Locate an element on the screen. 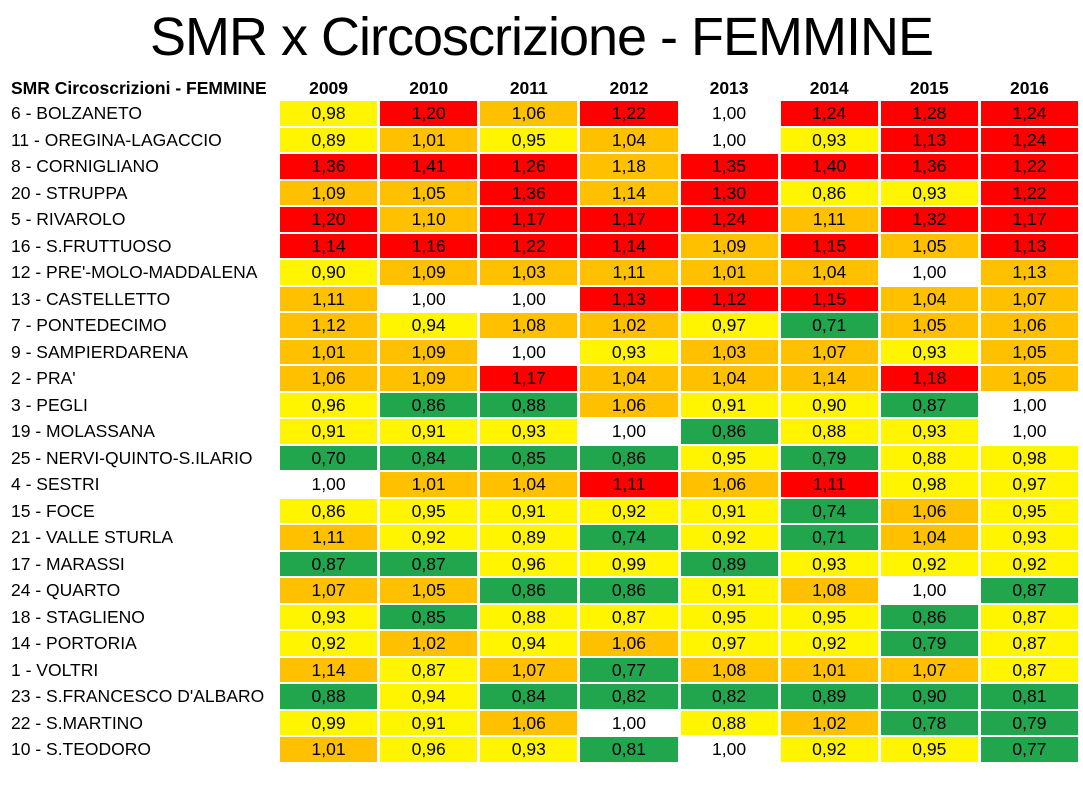 The height and width of the screenshot is (808, 1083). value-cell: 0,78 is located at coordinates (929, 723).